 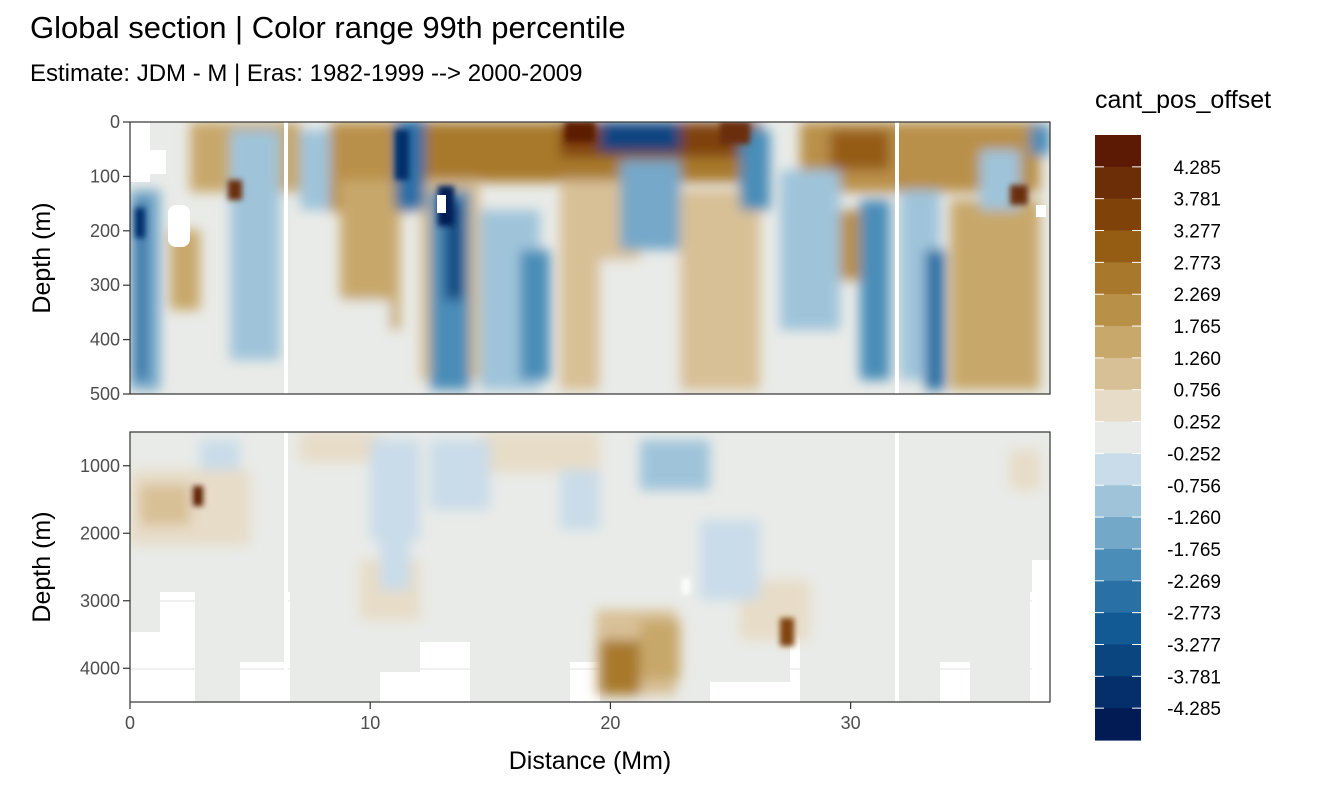 I want to click on legend-label: -1.260, so click(x=1194, y=518).